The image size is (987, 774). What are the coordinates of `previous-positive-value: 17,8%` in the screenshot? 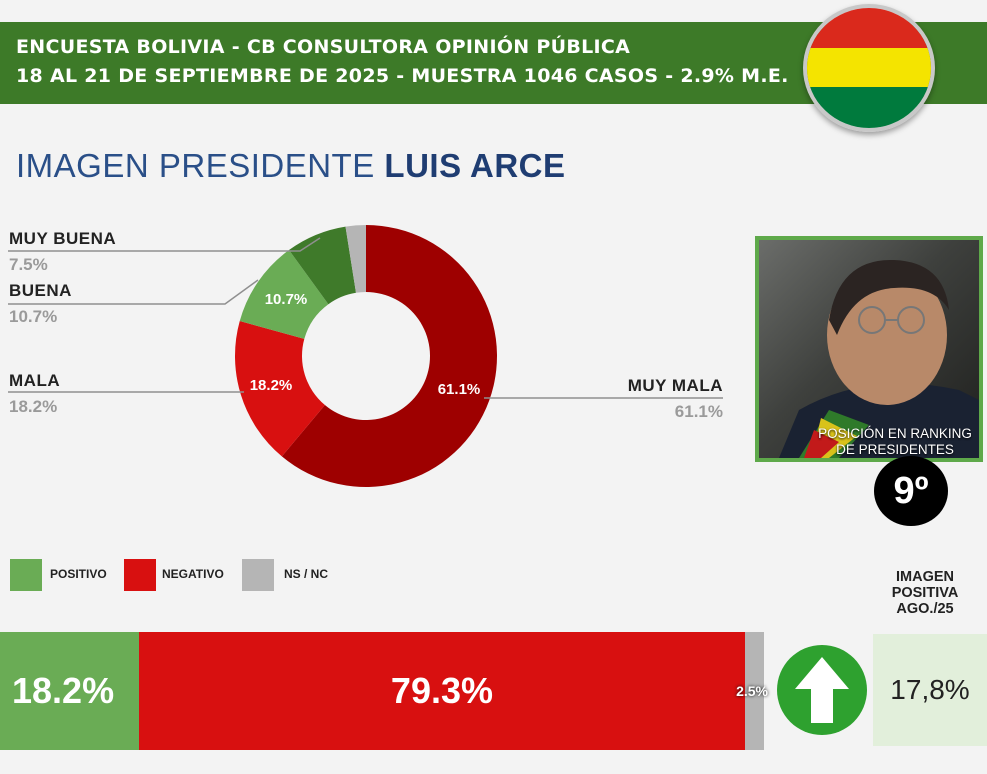 It's located at (930, 690).